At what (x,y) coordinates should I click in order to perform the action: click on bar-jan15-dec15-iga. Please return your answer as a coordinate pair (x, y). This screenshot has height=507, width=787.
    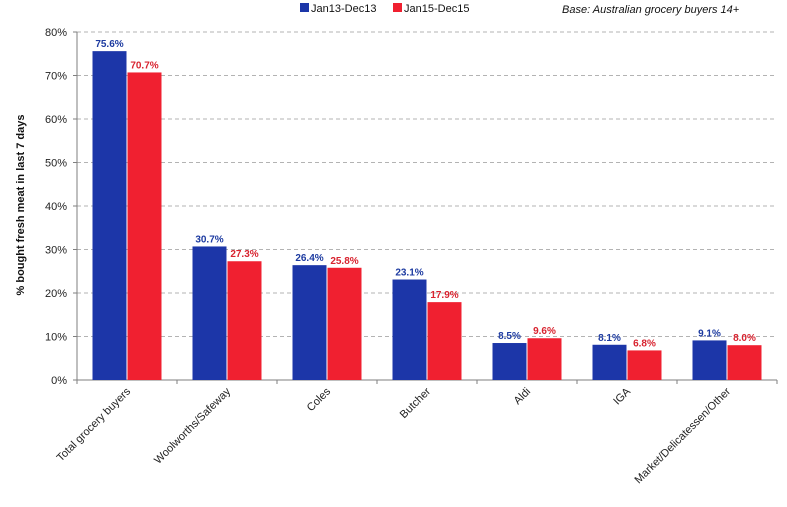
    Looking at the image, I should click on (644, 365).